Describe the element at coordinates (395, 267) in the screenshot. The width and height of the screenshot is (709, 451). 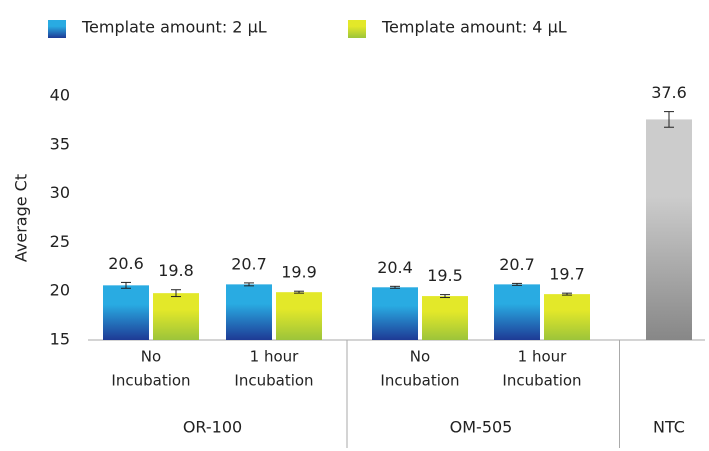
I see `data-label: 20.4` at that location.